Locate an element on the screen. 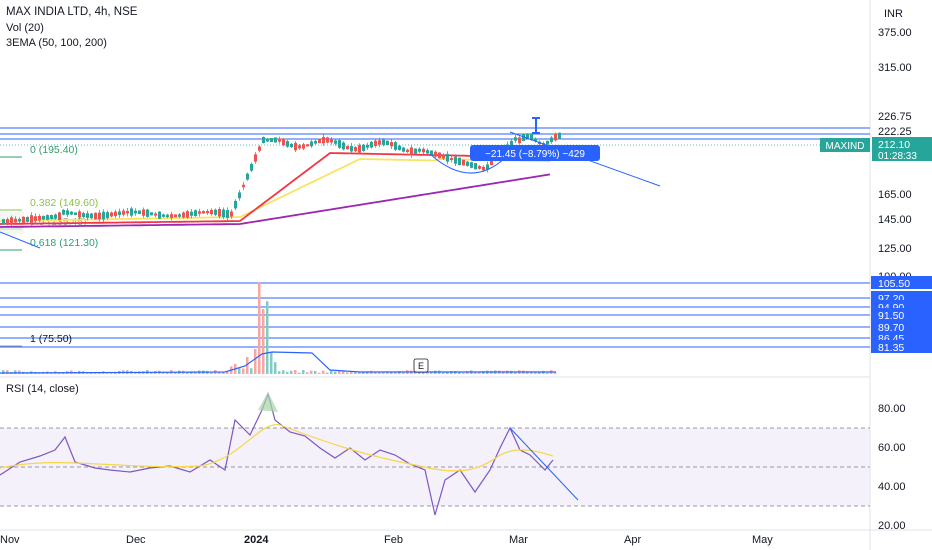  volume-indicator-label: Vol (20) is located at coordinates (25, 28).